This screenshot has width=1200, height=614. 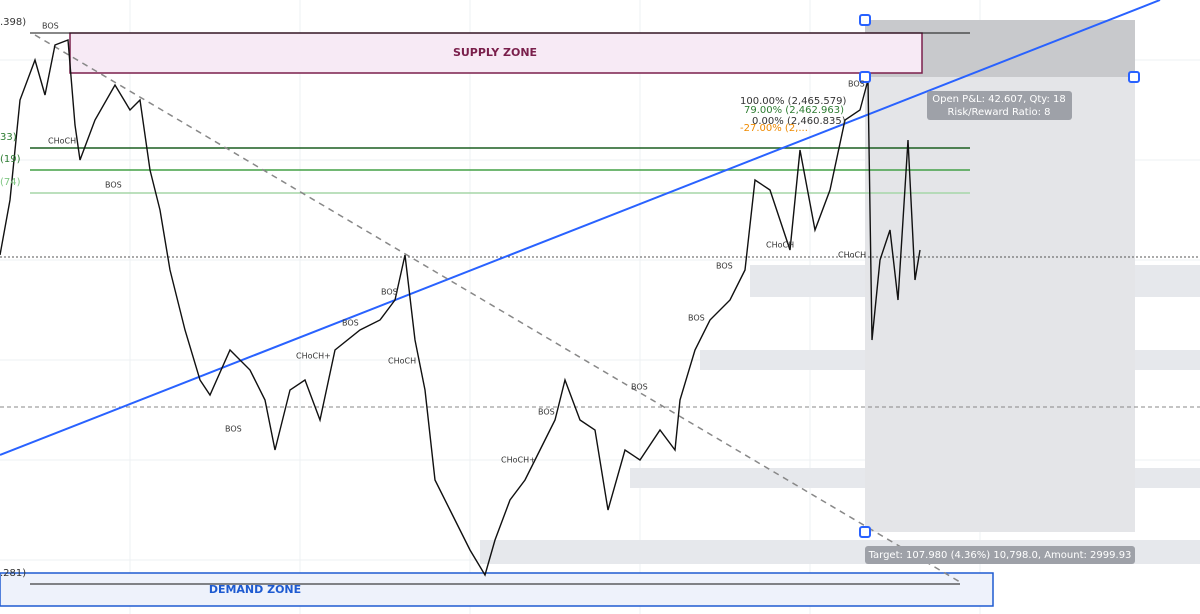 What do you see at coordinates (794, 110) in the screenshot?
I see `fib-label: 79.00% (2,462.963)` at bounding box center [794, 110].